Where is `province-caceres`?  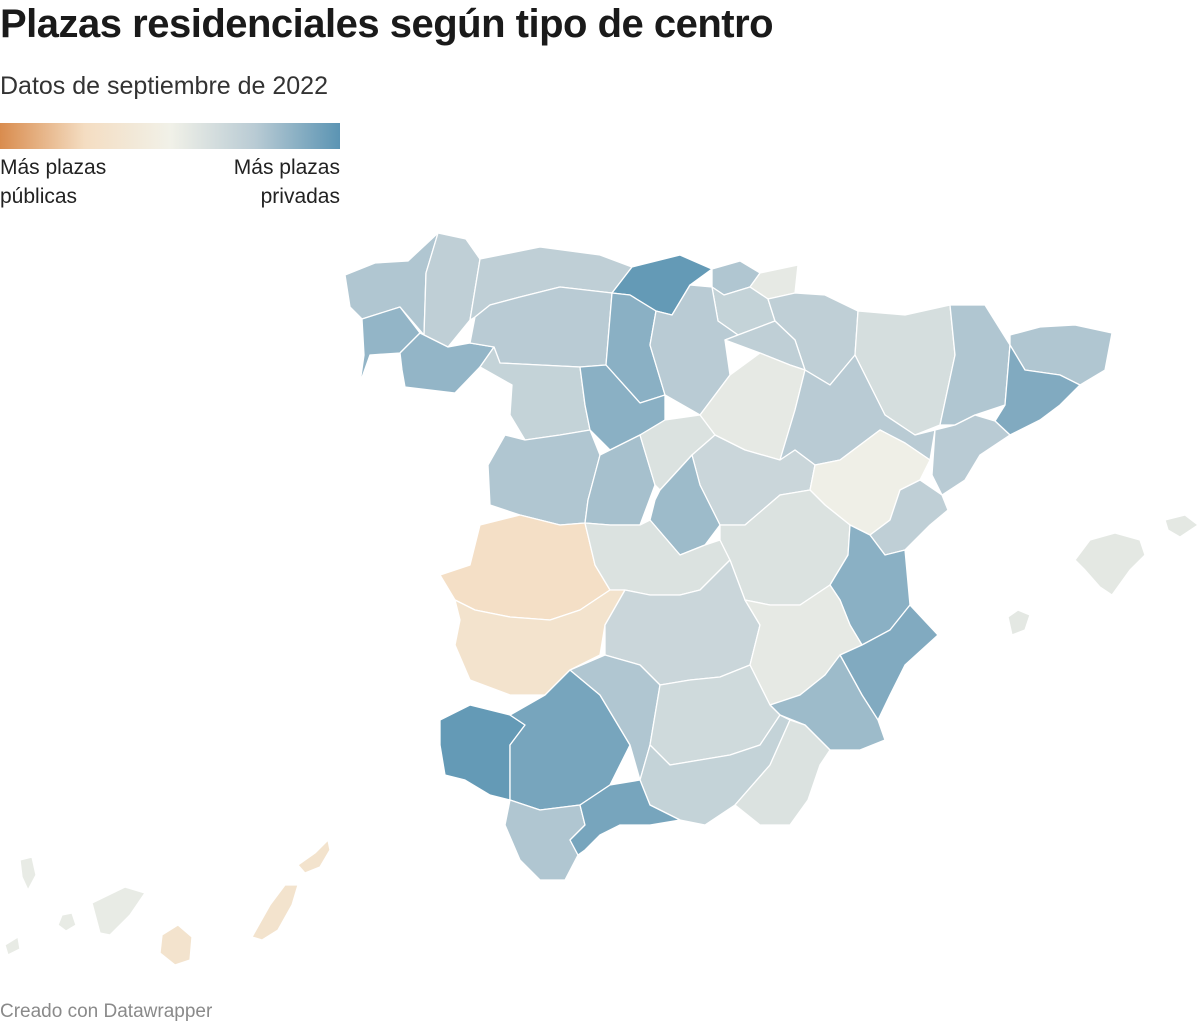 province-caceres is located at coordinates (525, 567).